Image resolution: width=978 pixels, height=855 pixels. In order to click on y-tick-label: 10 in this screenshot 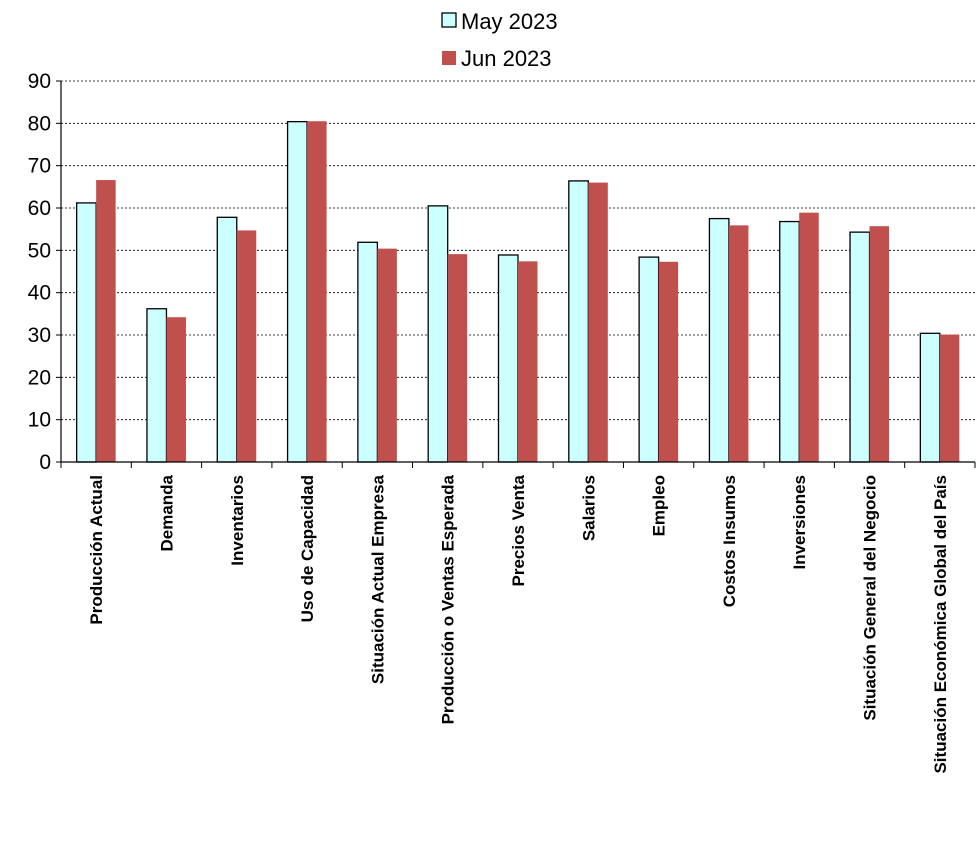, I will do `click(39, 420)`.